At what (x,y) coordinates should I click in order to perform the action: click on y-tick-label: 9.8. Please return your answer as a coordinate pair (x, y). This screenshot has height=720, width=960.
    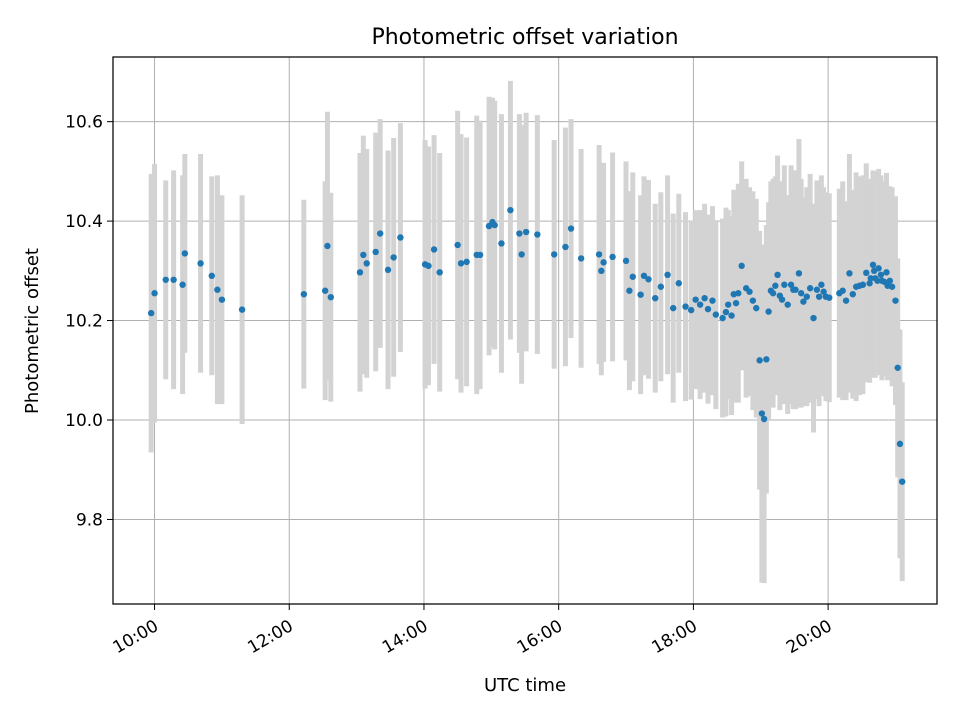
    Looking at the image, I should click on (89, 520).